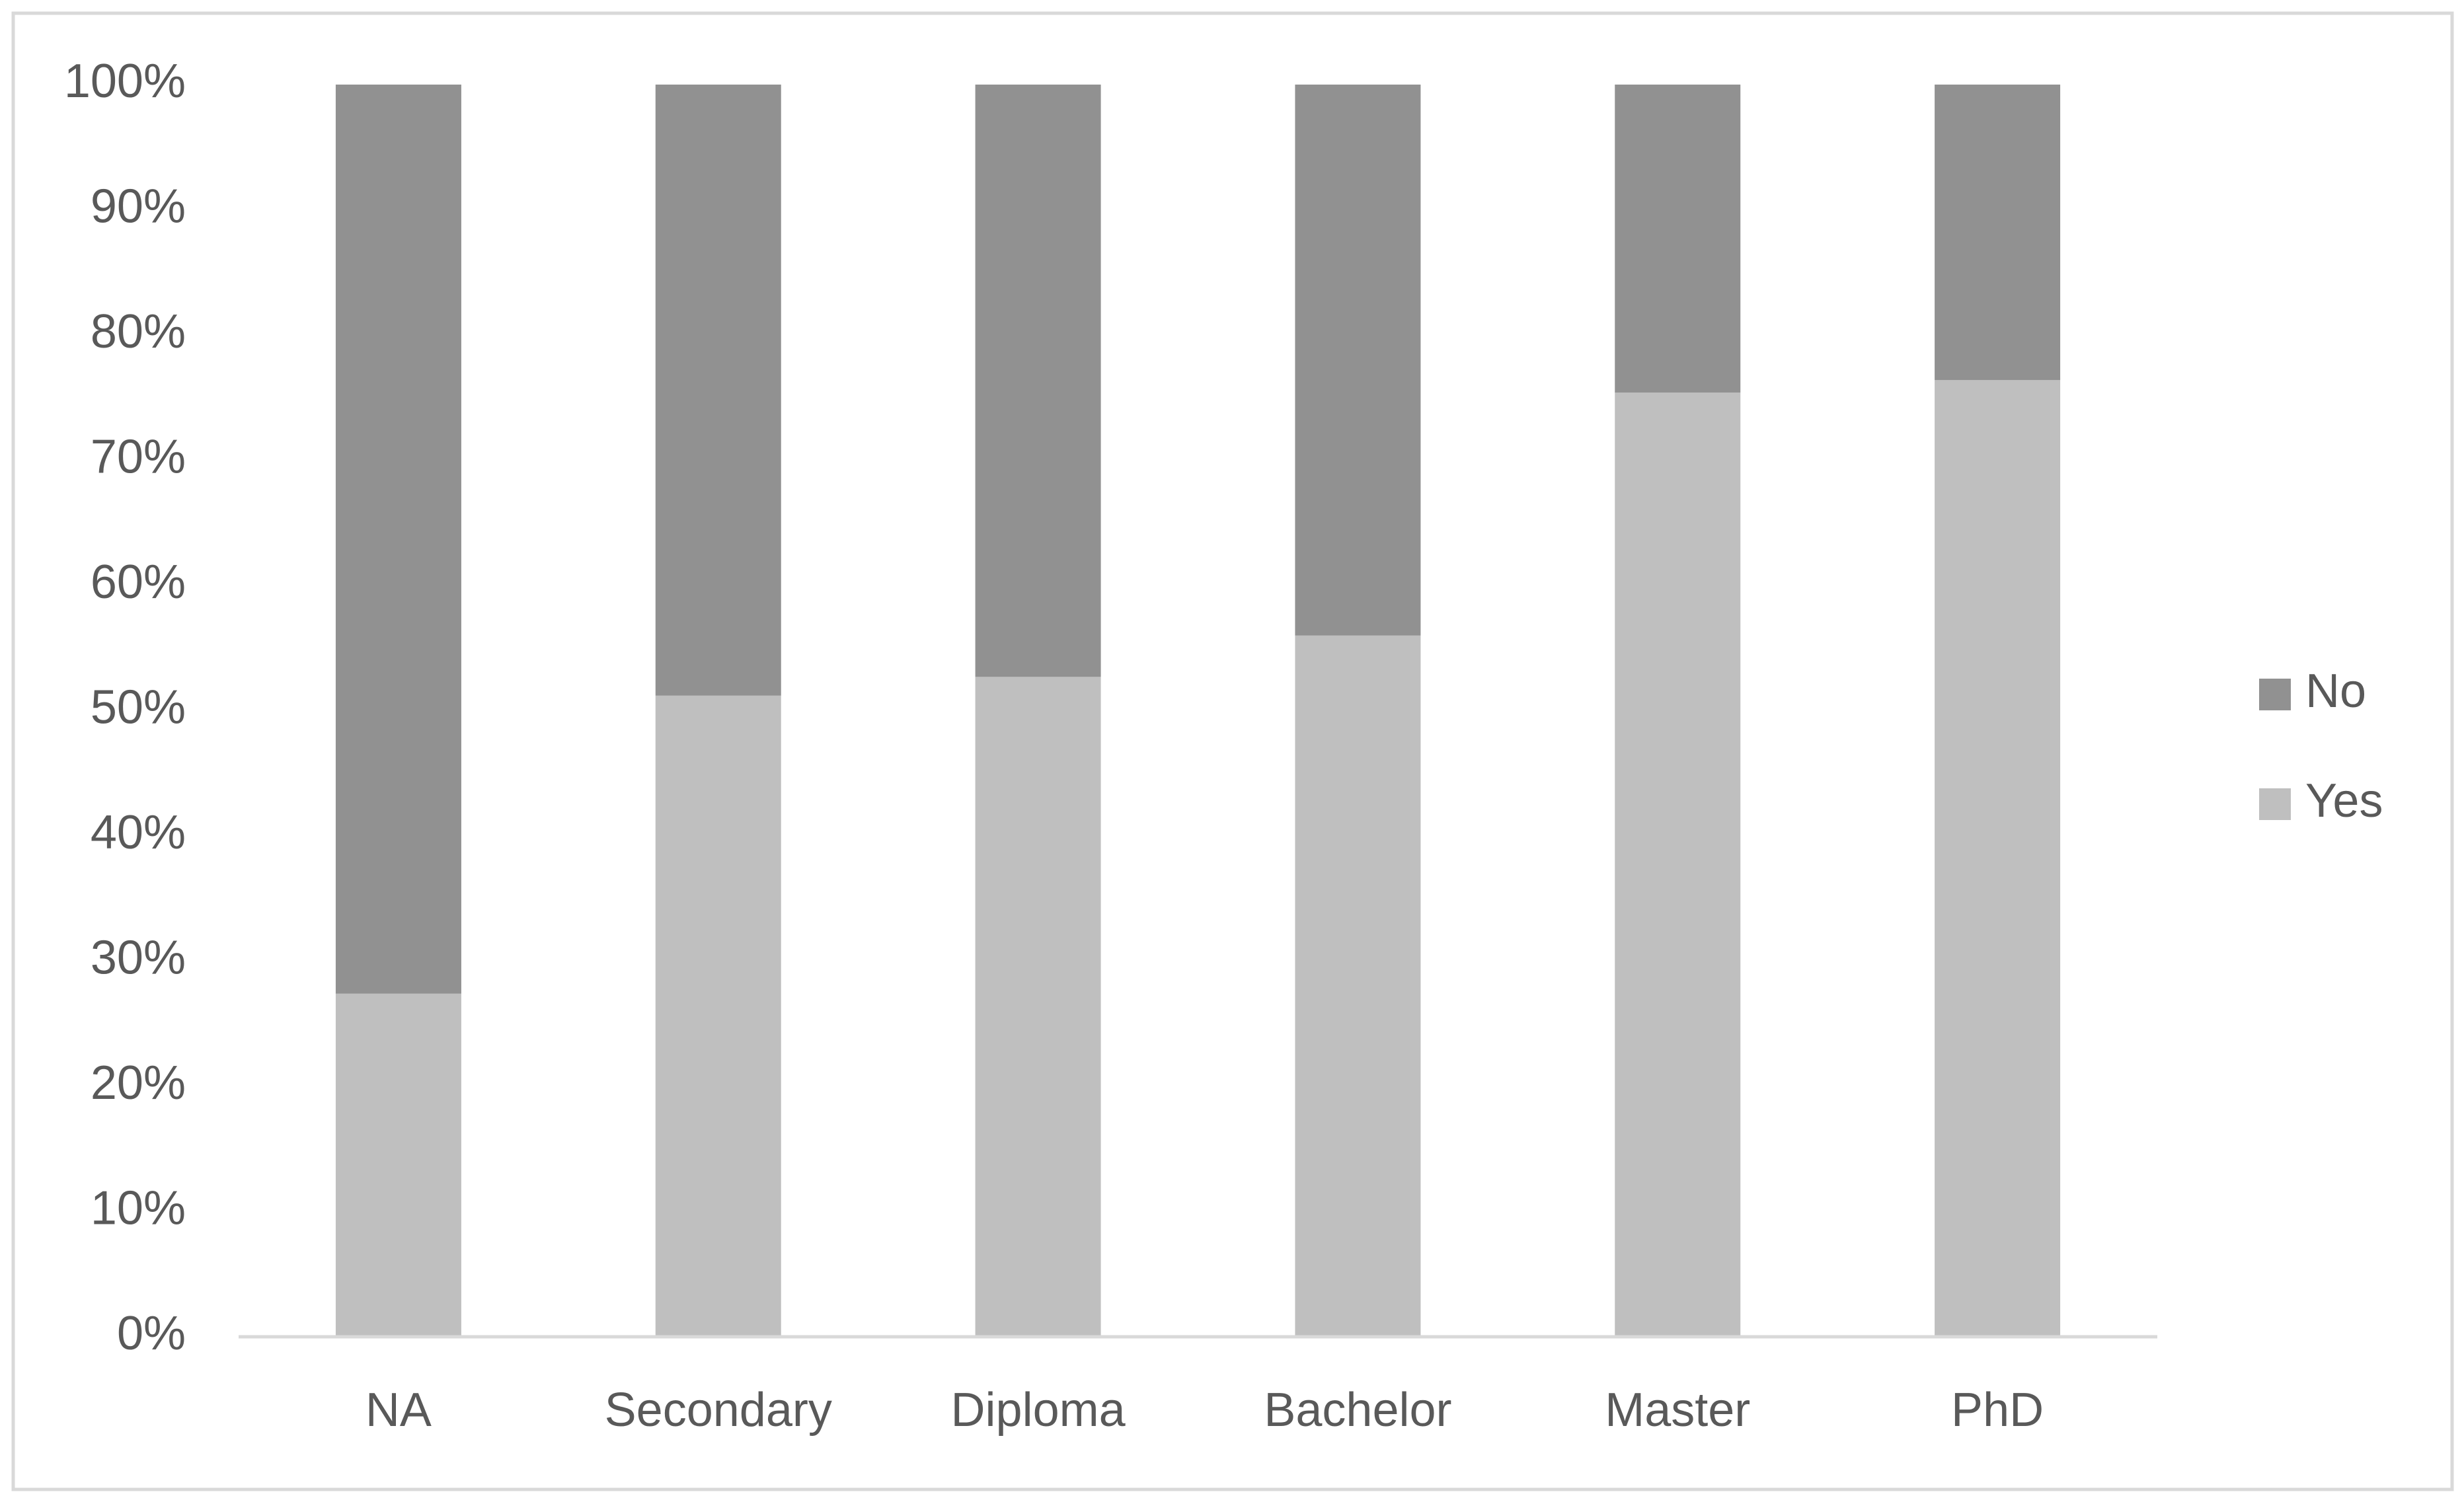 The image size is (2464, 1500). What do you see at coordinates (1038, 1411) in the screenshot?
I see `x-tick-label: Diploma` at bounding box center [1038, 1411].